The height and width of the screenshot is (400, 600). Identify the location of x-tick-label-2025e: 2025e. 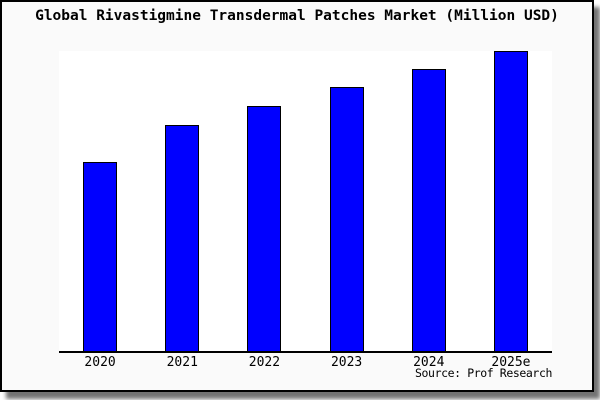
(511, 362).